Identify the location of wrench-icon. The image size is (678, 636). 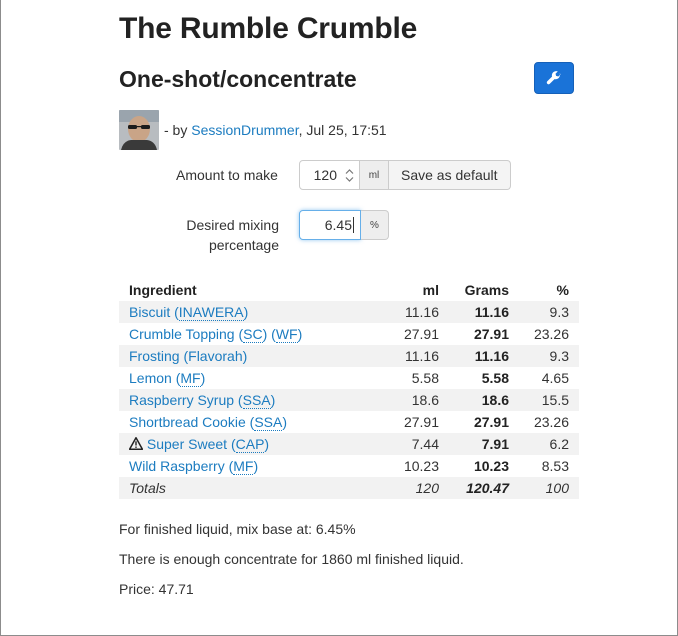
(553, 78).